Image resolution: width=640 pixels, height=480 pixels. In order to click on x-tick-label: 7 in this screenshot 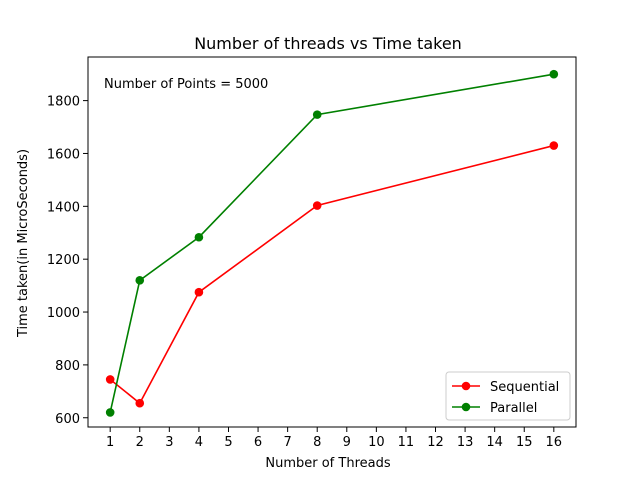, I will do `click(287, 442)`.